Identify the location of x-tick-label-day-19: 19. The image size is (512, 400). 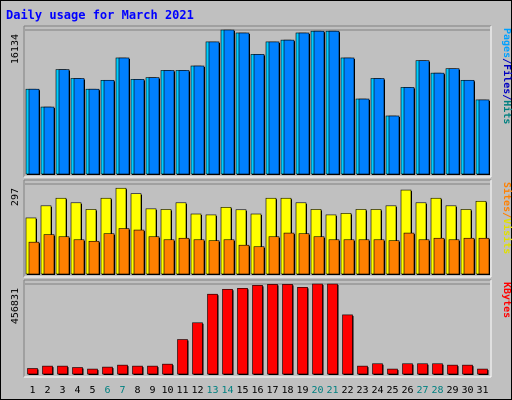
(302, 390).